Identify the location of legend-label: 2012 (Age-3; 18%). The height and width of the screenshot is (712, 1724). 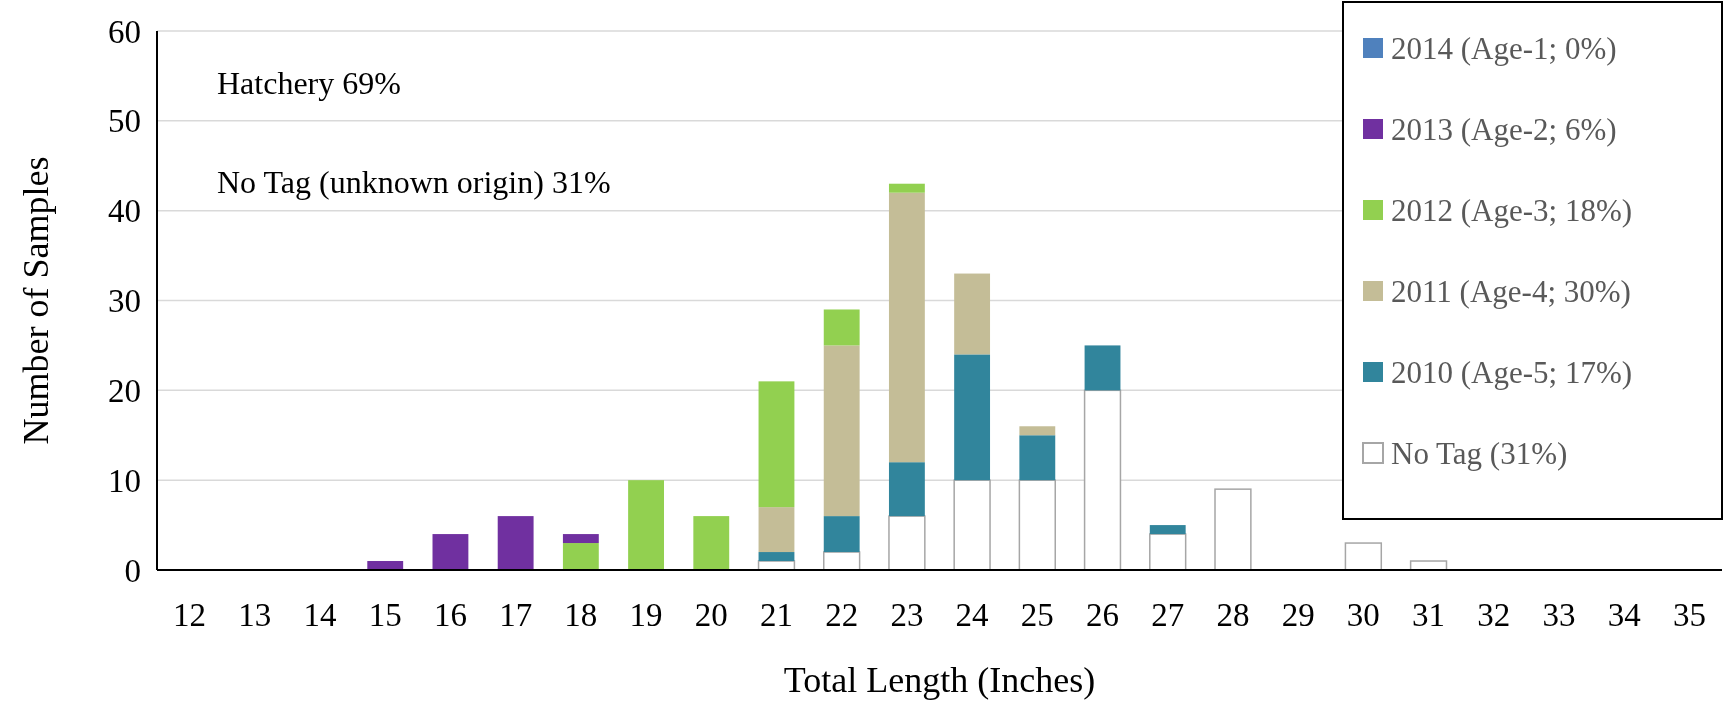
(1512, 210).